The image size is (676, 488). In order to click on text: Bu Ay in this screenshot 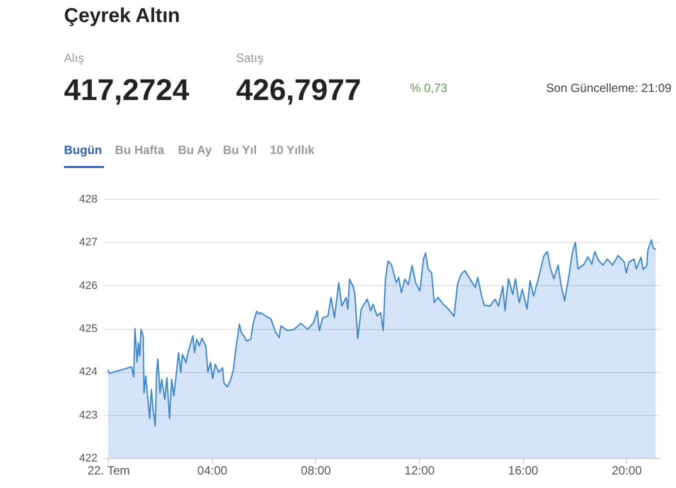, I will do `click(195, 150)`.